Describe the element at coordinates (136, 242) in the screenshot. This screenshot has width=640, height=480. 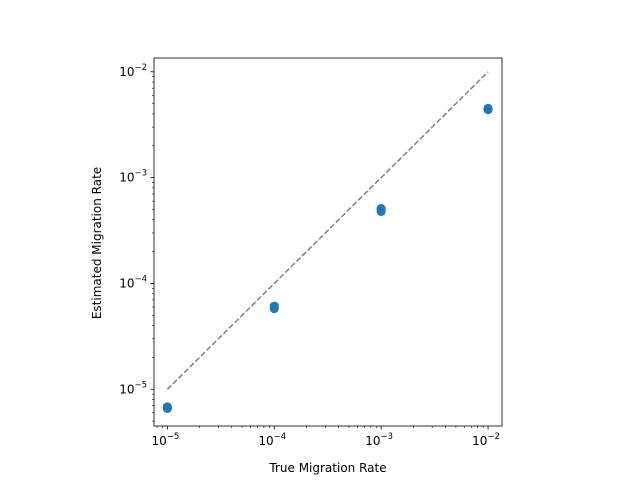
I see `y-axis: 10⁻⁵ 10⁻⁴ 10⁻³ 10⁻²` at that location.